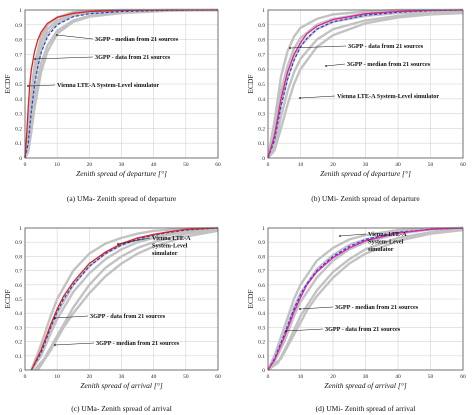 The width and height of the screenshot is (474, 415). What do you see at coordinates (122, 198) in the screenshot?
I see `panel-caption: (a) UMa- Zenith spread of departure` at bounding box center [122, 198].